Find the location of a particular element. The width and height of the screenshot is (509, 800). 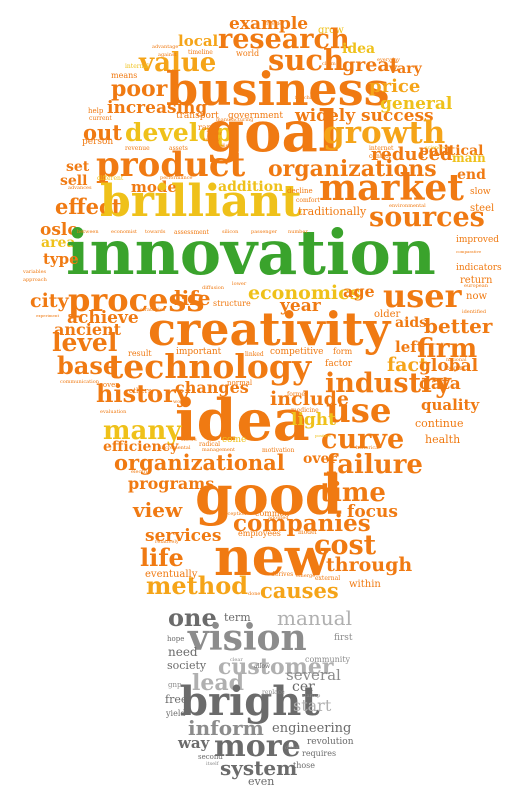

word-gnp: gnp is located at coordinates (175, 685).